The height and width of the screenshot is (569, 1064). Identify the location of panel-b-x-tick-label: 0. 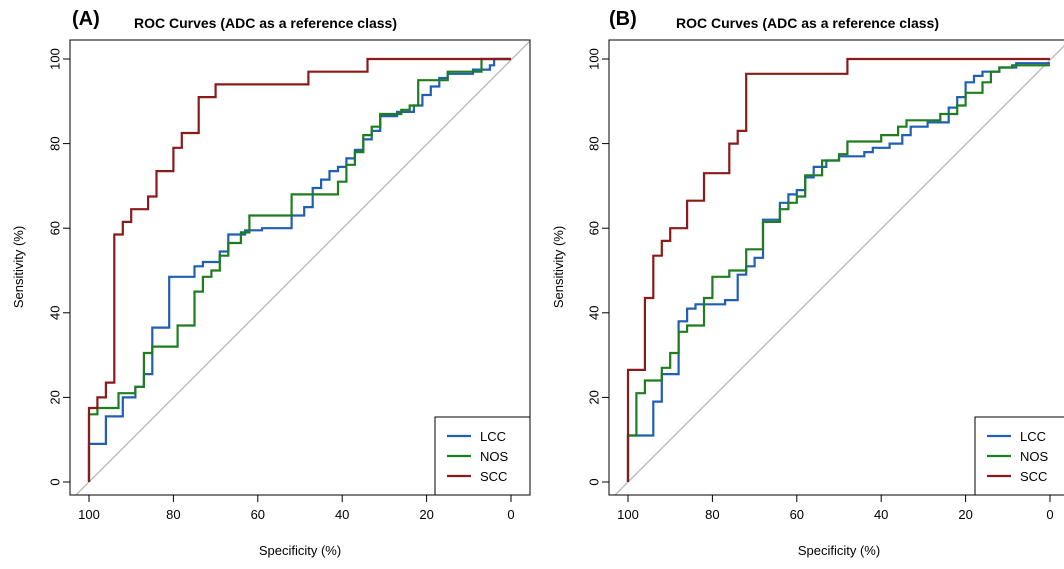
(1049, 514).